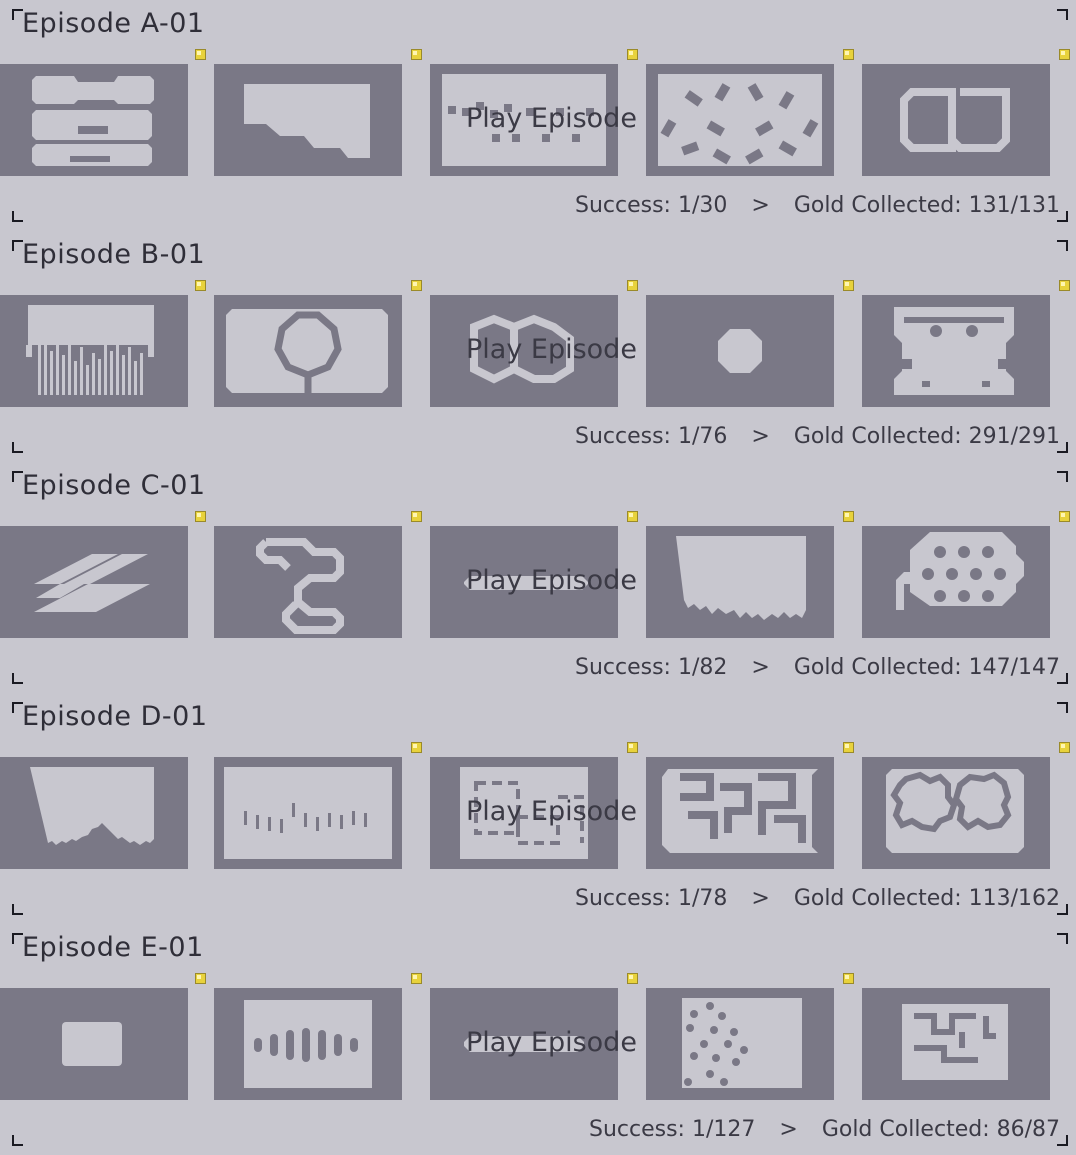  I want to click on gold-collected: Gold Collected: 291/291, so click(926, 436).